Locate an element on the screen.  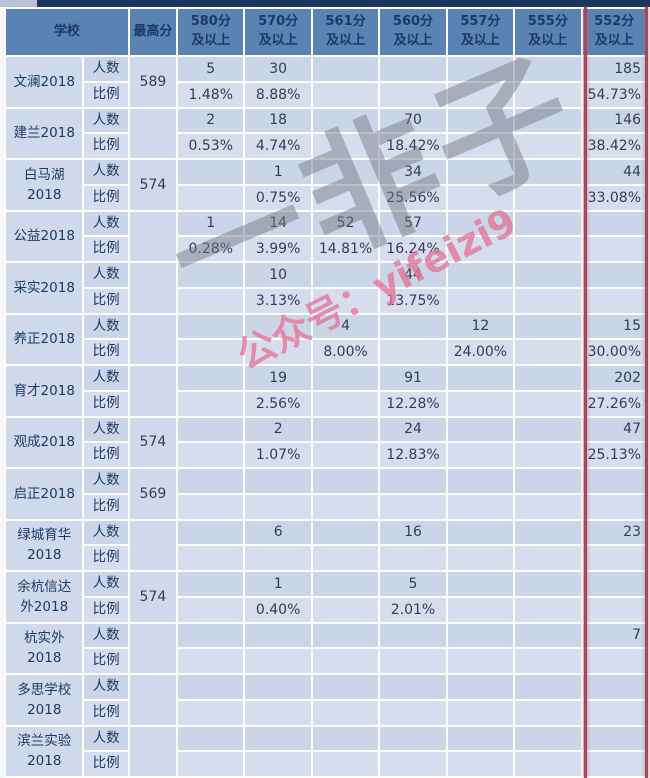
school-row-count: 文澜2018 人数 589 5 30 185 is located at coordinates (325, 82).